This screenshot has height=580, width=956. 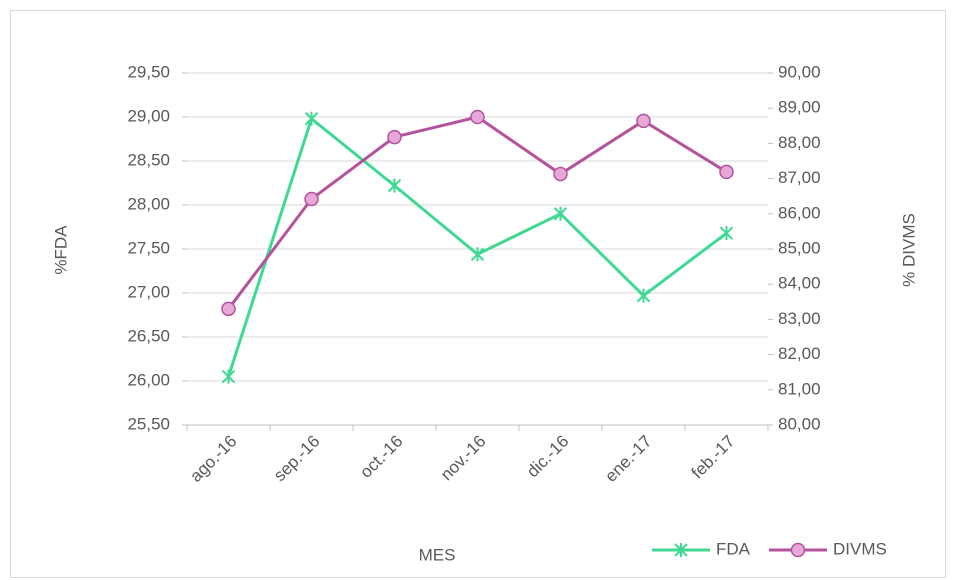 What do you see at coordinates (733, 548) in the screenshot?
I see `legend-label: FDA` at bounding box center [733, 548].